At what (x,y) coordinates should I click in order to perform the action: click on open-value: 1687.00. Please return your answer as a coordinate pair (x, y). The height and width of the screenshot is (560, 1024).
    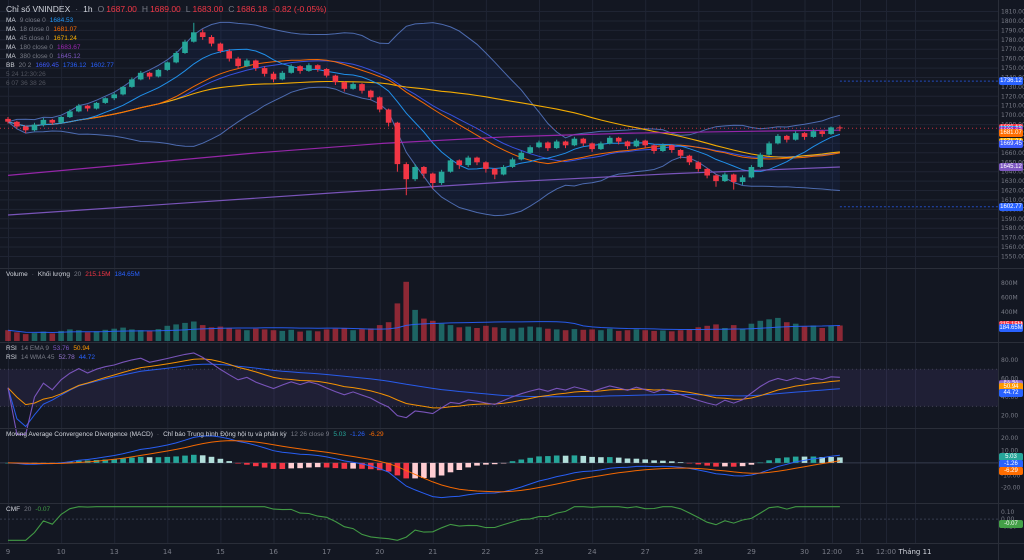
    Looking at the image, I should click on (121, 9).